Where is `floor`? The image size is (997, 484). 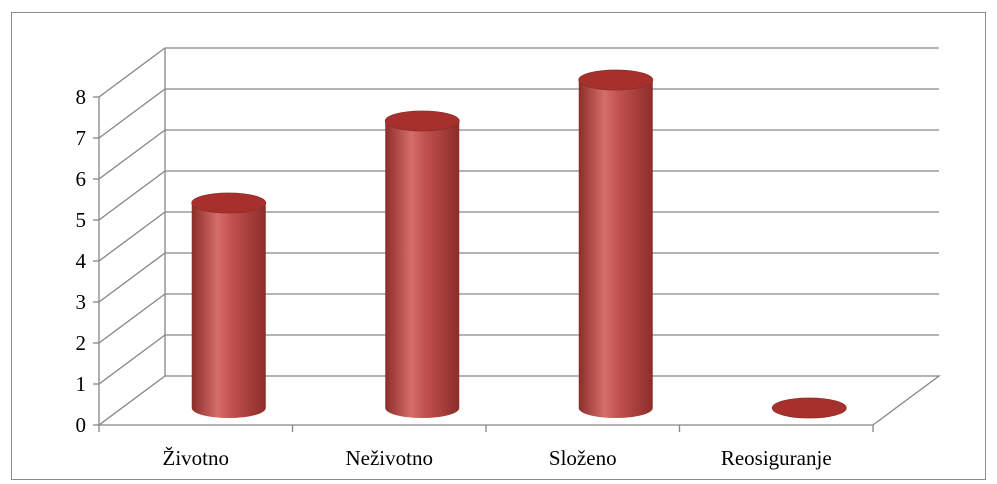
floor is located at coordinates (519, 400).